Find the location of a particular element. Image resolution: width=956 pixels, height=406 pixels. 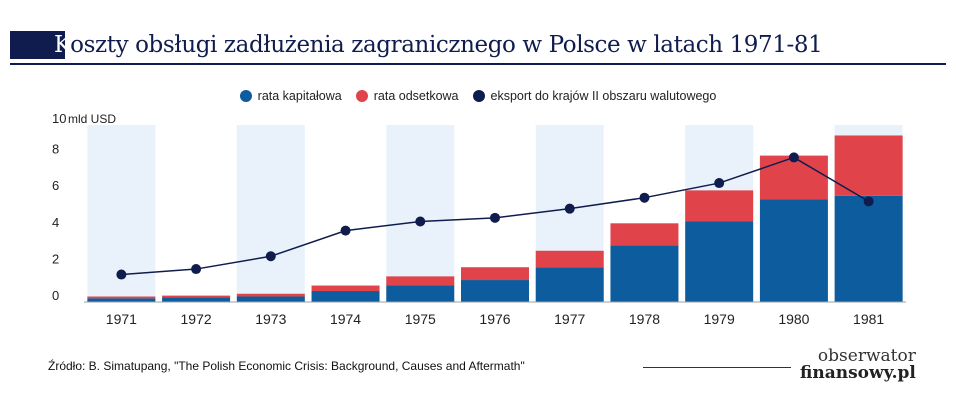

publisher-logo: obserwator finansowy.pl is located at coordinates (858, 365).